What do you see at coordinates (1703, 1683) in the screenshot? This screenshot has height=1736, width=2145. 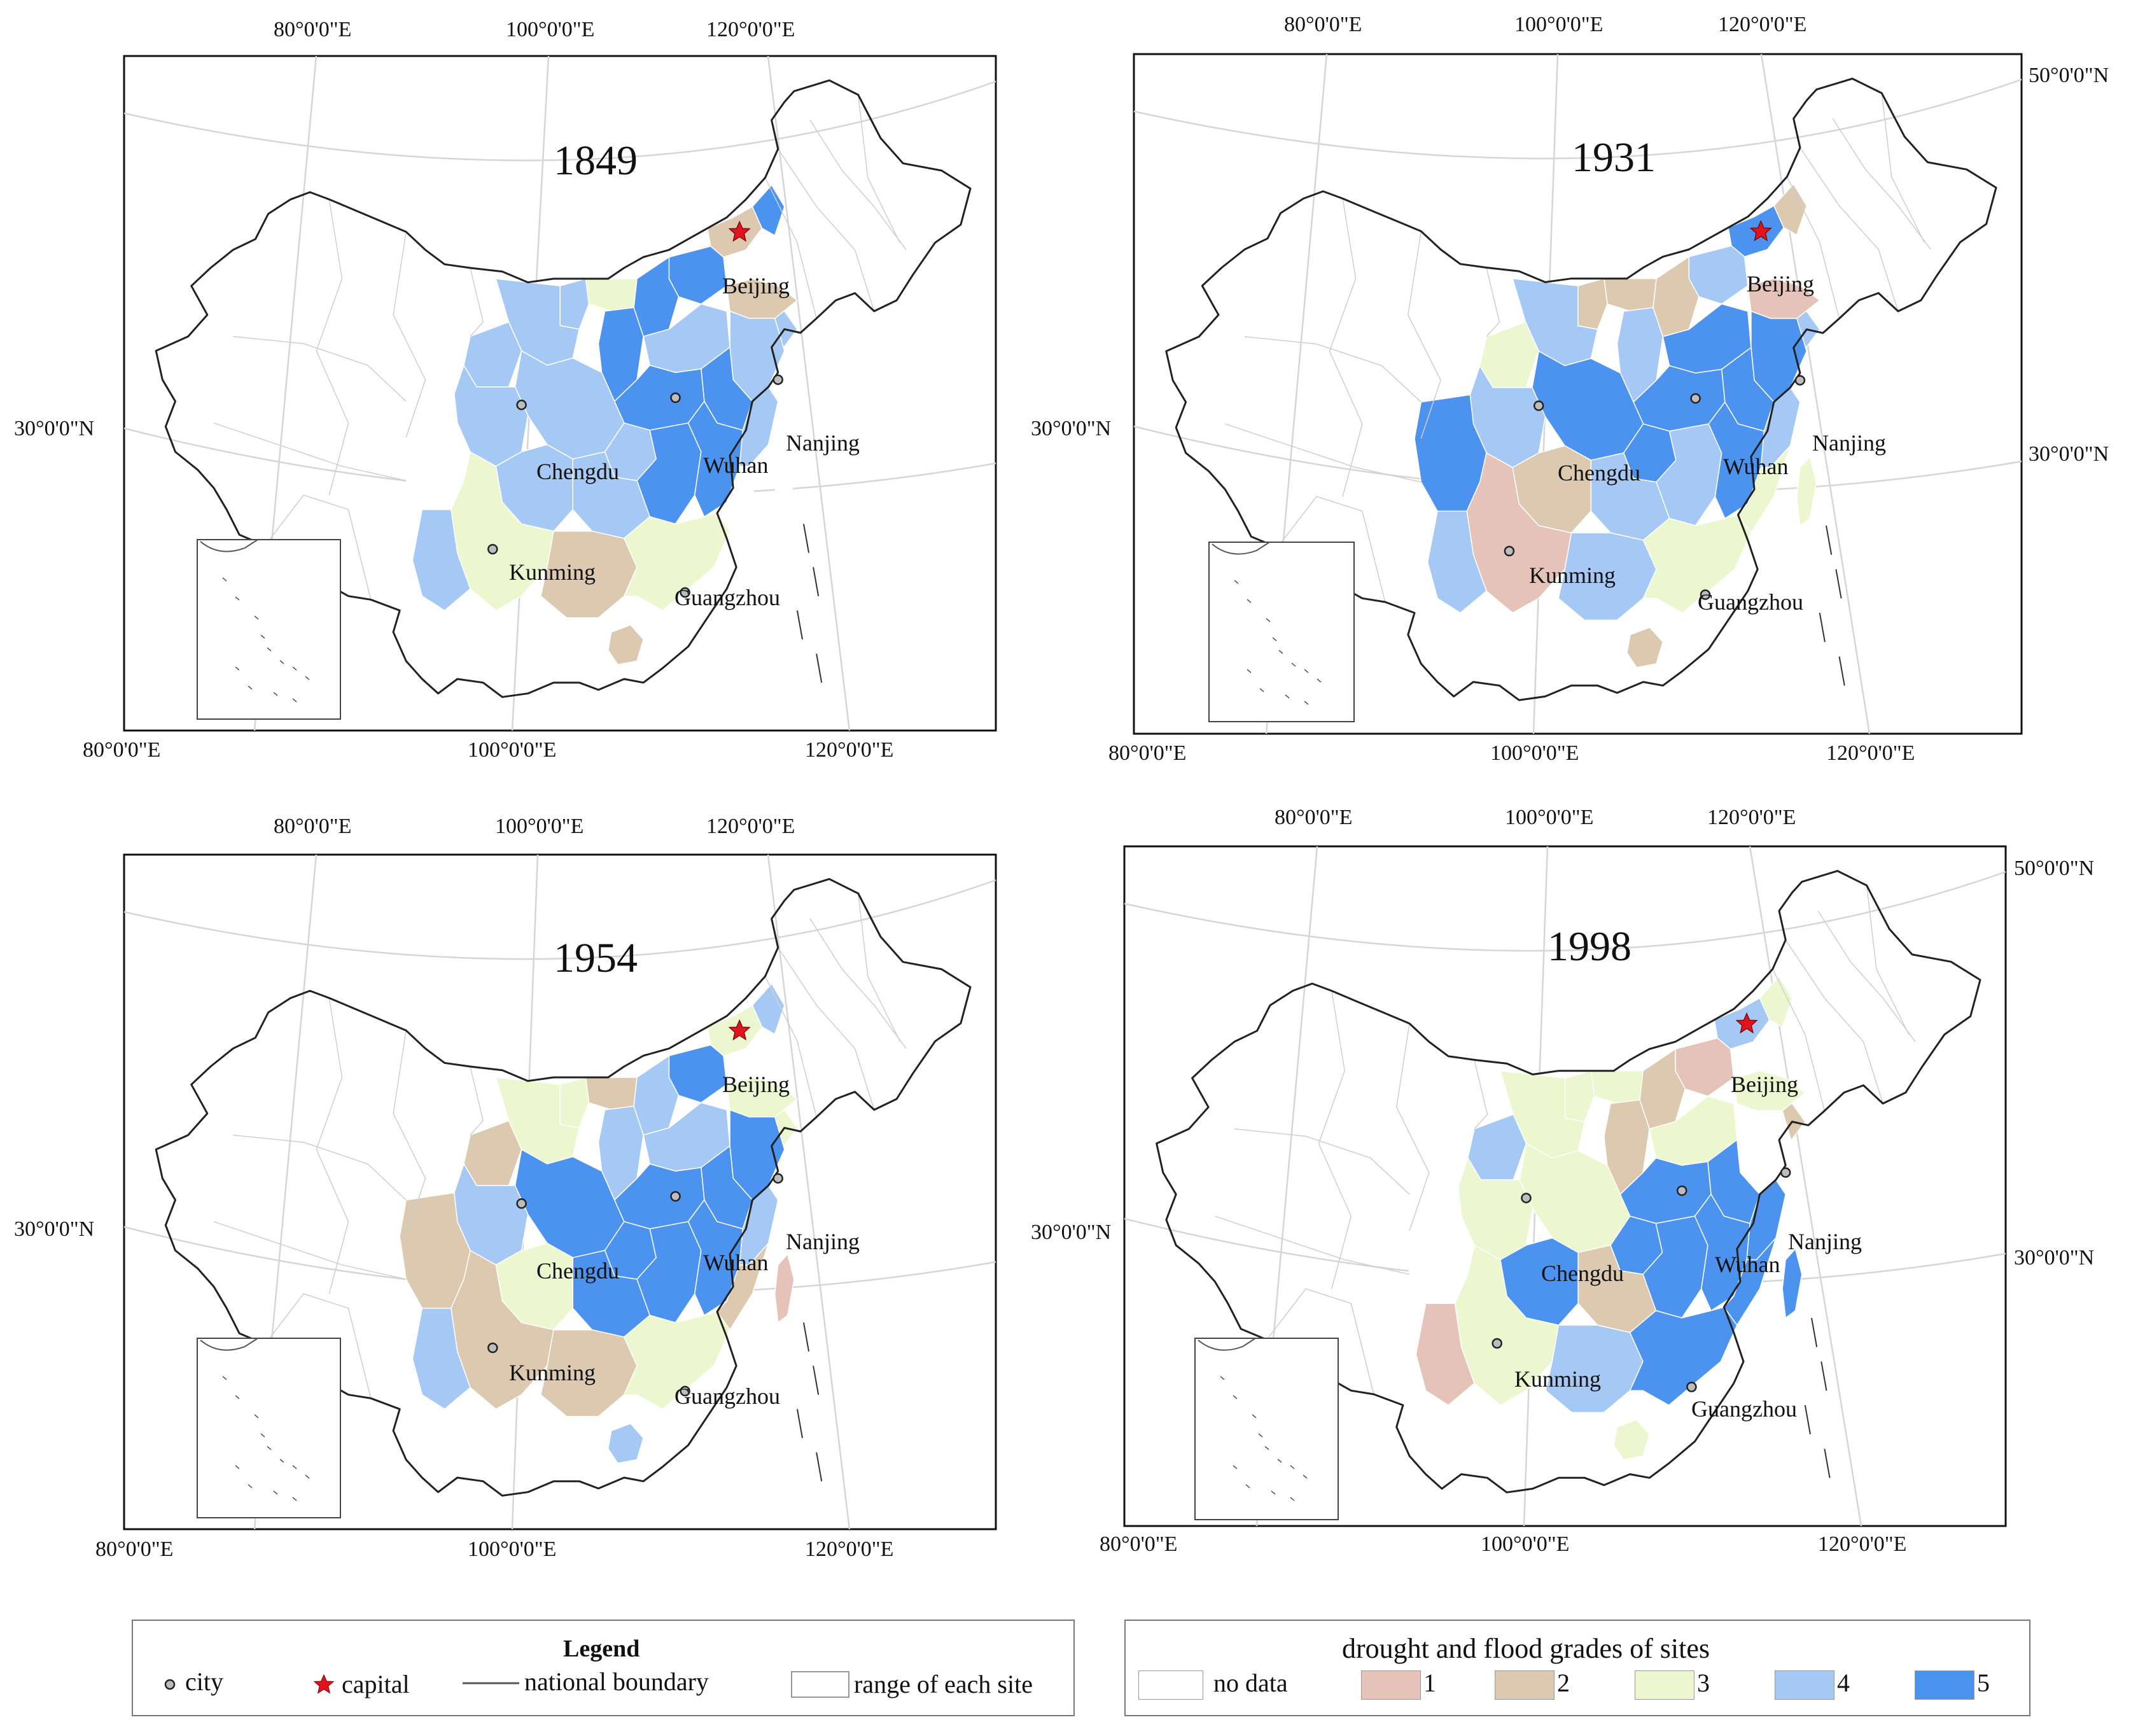 I see `grade-label-3: 3` at bounding box center [1703, 1683].